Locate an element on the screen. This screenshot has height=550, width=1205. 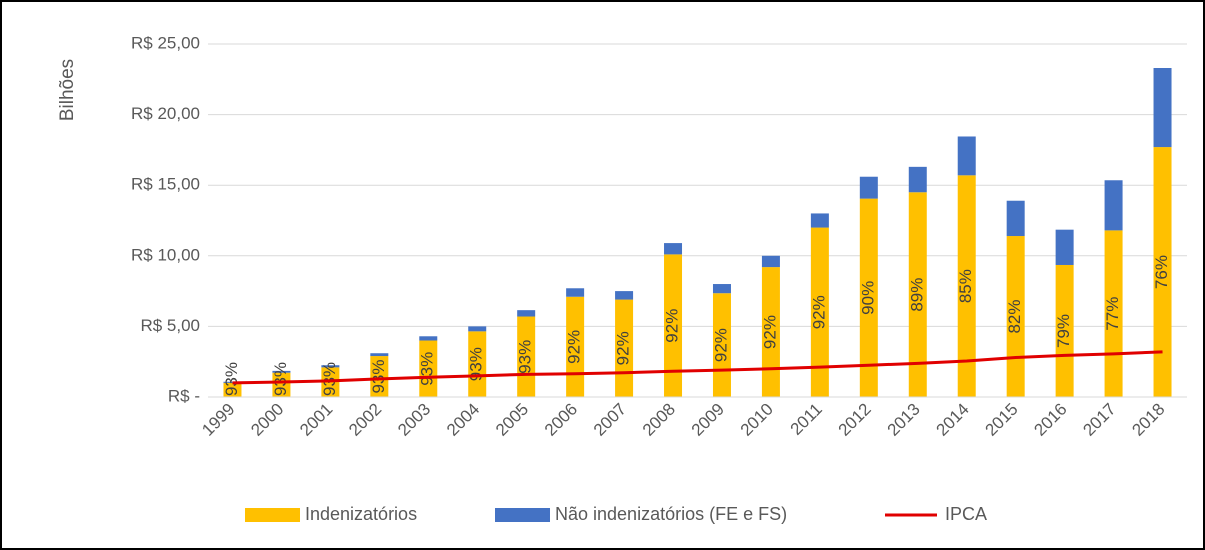
y-axis-label: Bilhões is located at coordinates (67, 90).